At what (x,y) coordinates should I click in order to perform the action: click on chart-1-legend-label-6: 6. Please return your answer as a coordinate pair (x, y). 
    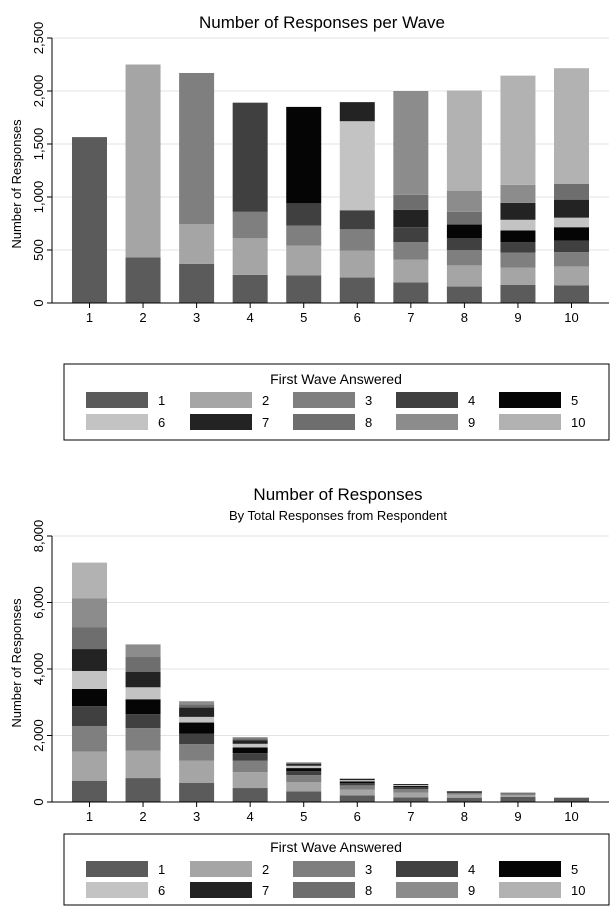
    Looking at the image, I should click on (161, 422).